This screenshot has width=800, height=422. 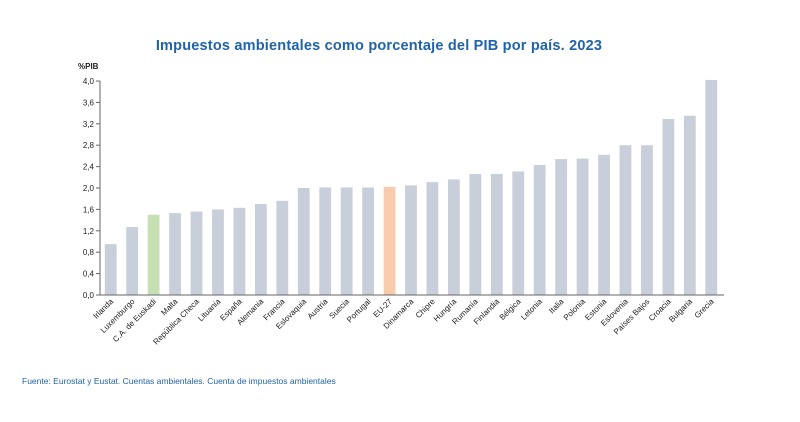 What do you see at coordinates (582, 226) in the screenshot?
I see `bar-polonia` at bounding box center [582, 226].